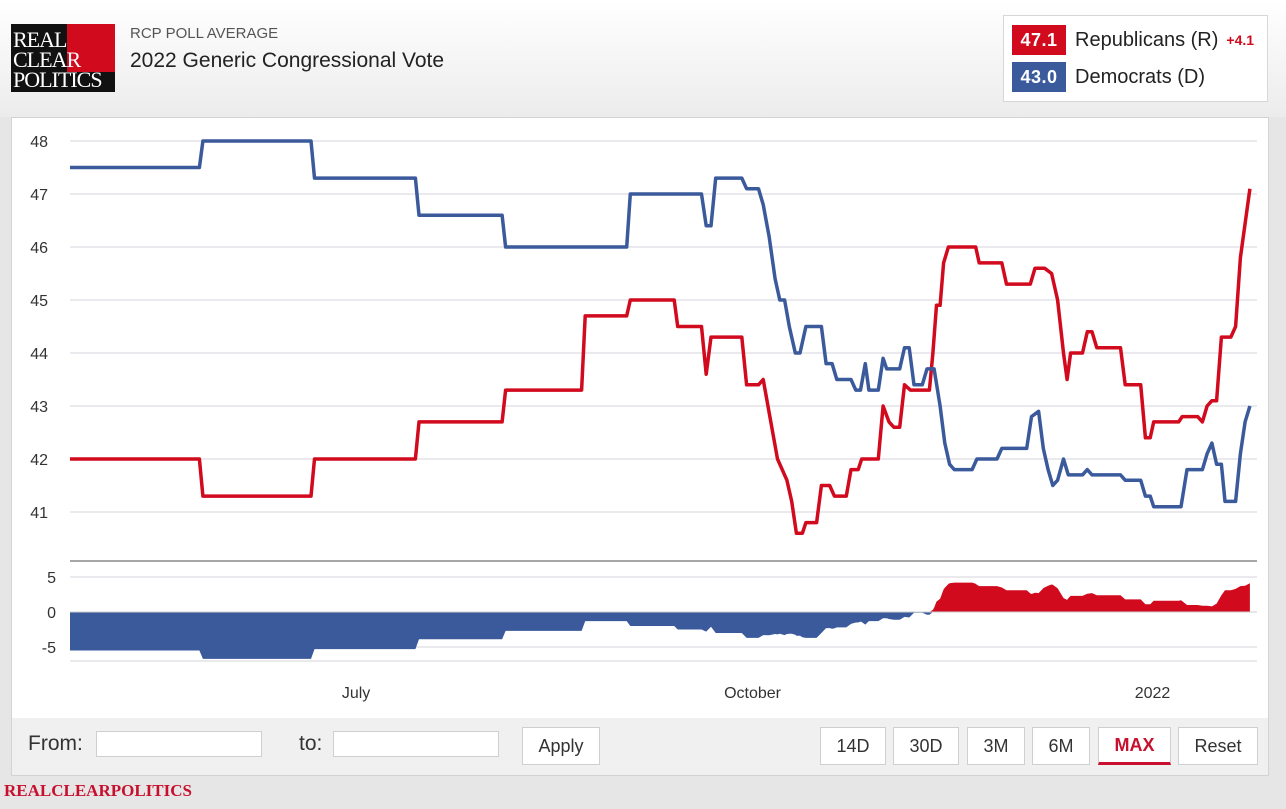  What do you see at coordinates (311, 743) in the screenshot?
I see `to-label: to:` at bounding box center [311, 743].